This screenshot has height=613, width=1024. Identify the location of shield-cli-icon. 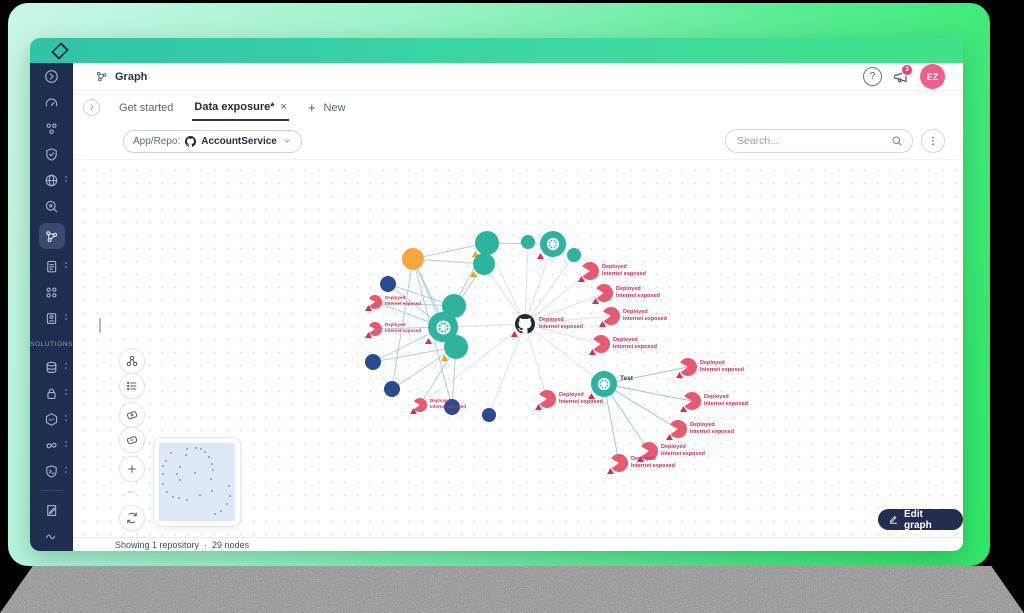
(51, 471).